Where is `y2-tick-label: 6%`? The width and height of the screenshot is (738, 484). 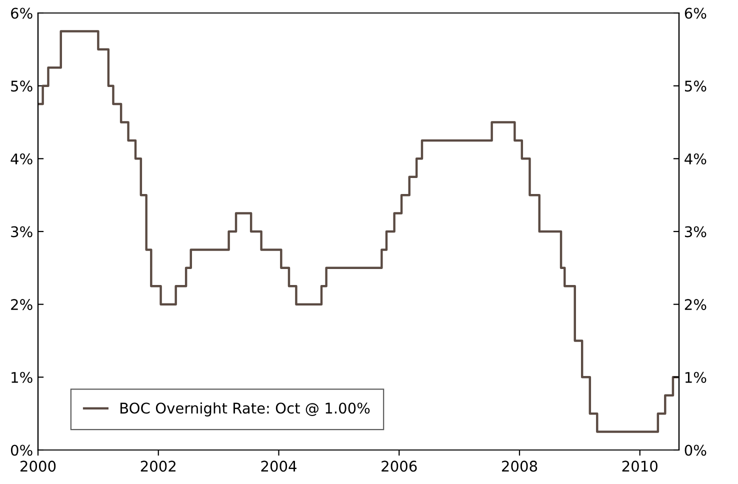
y2-tick-label: 6% is located at coordinates (695, 13).